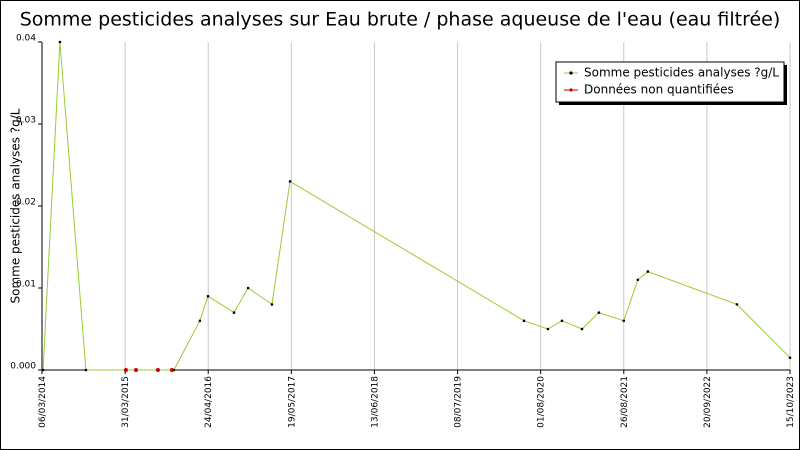 The height and width of the screenshot is (450, 800). I want to click on y-tick-label: 0.000, so click(23, 367).